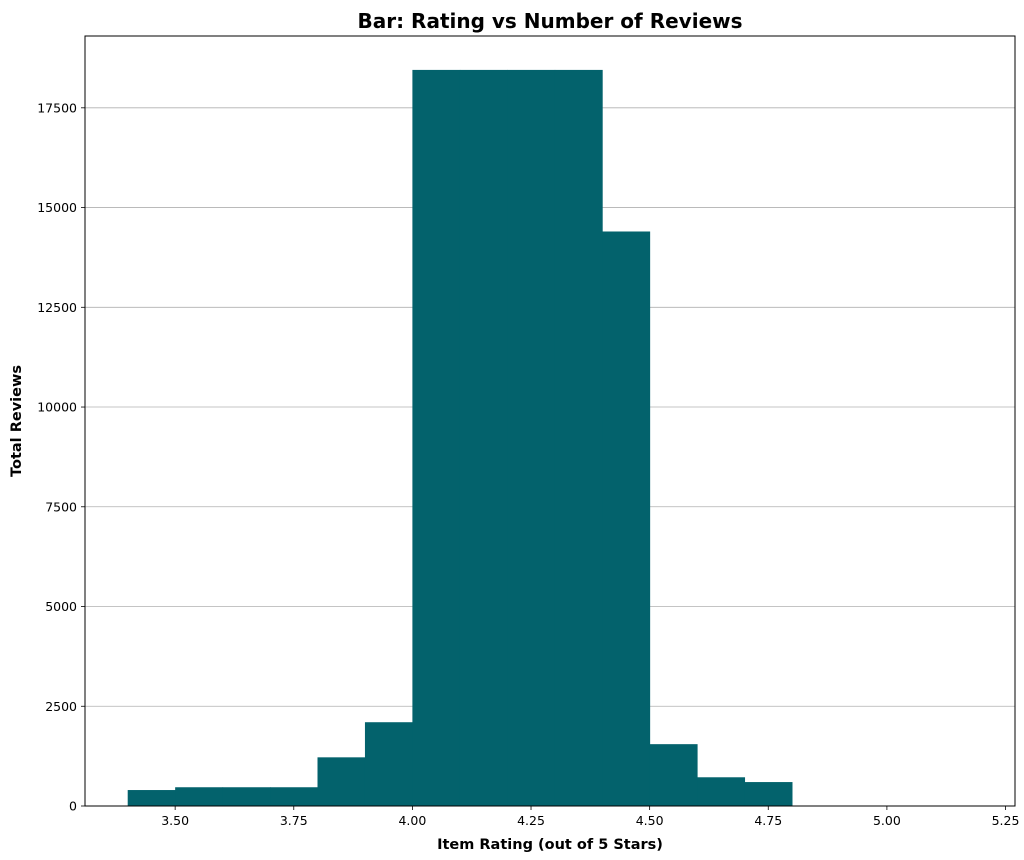 Image resolution: width=1024 pixels, height=860 pixels. What do you see at coordinates (61, 606) in the screenshot?
I see `y-tick-label: 5000` at bounding box center [61, 606].